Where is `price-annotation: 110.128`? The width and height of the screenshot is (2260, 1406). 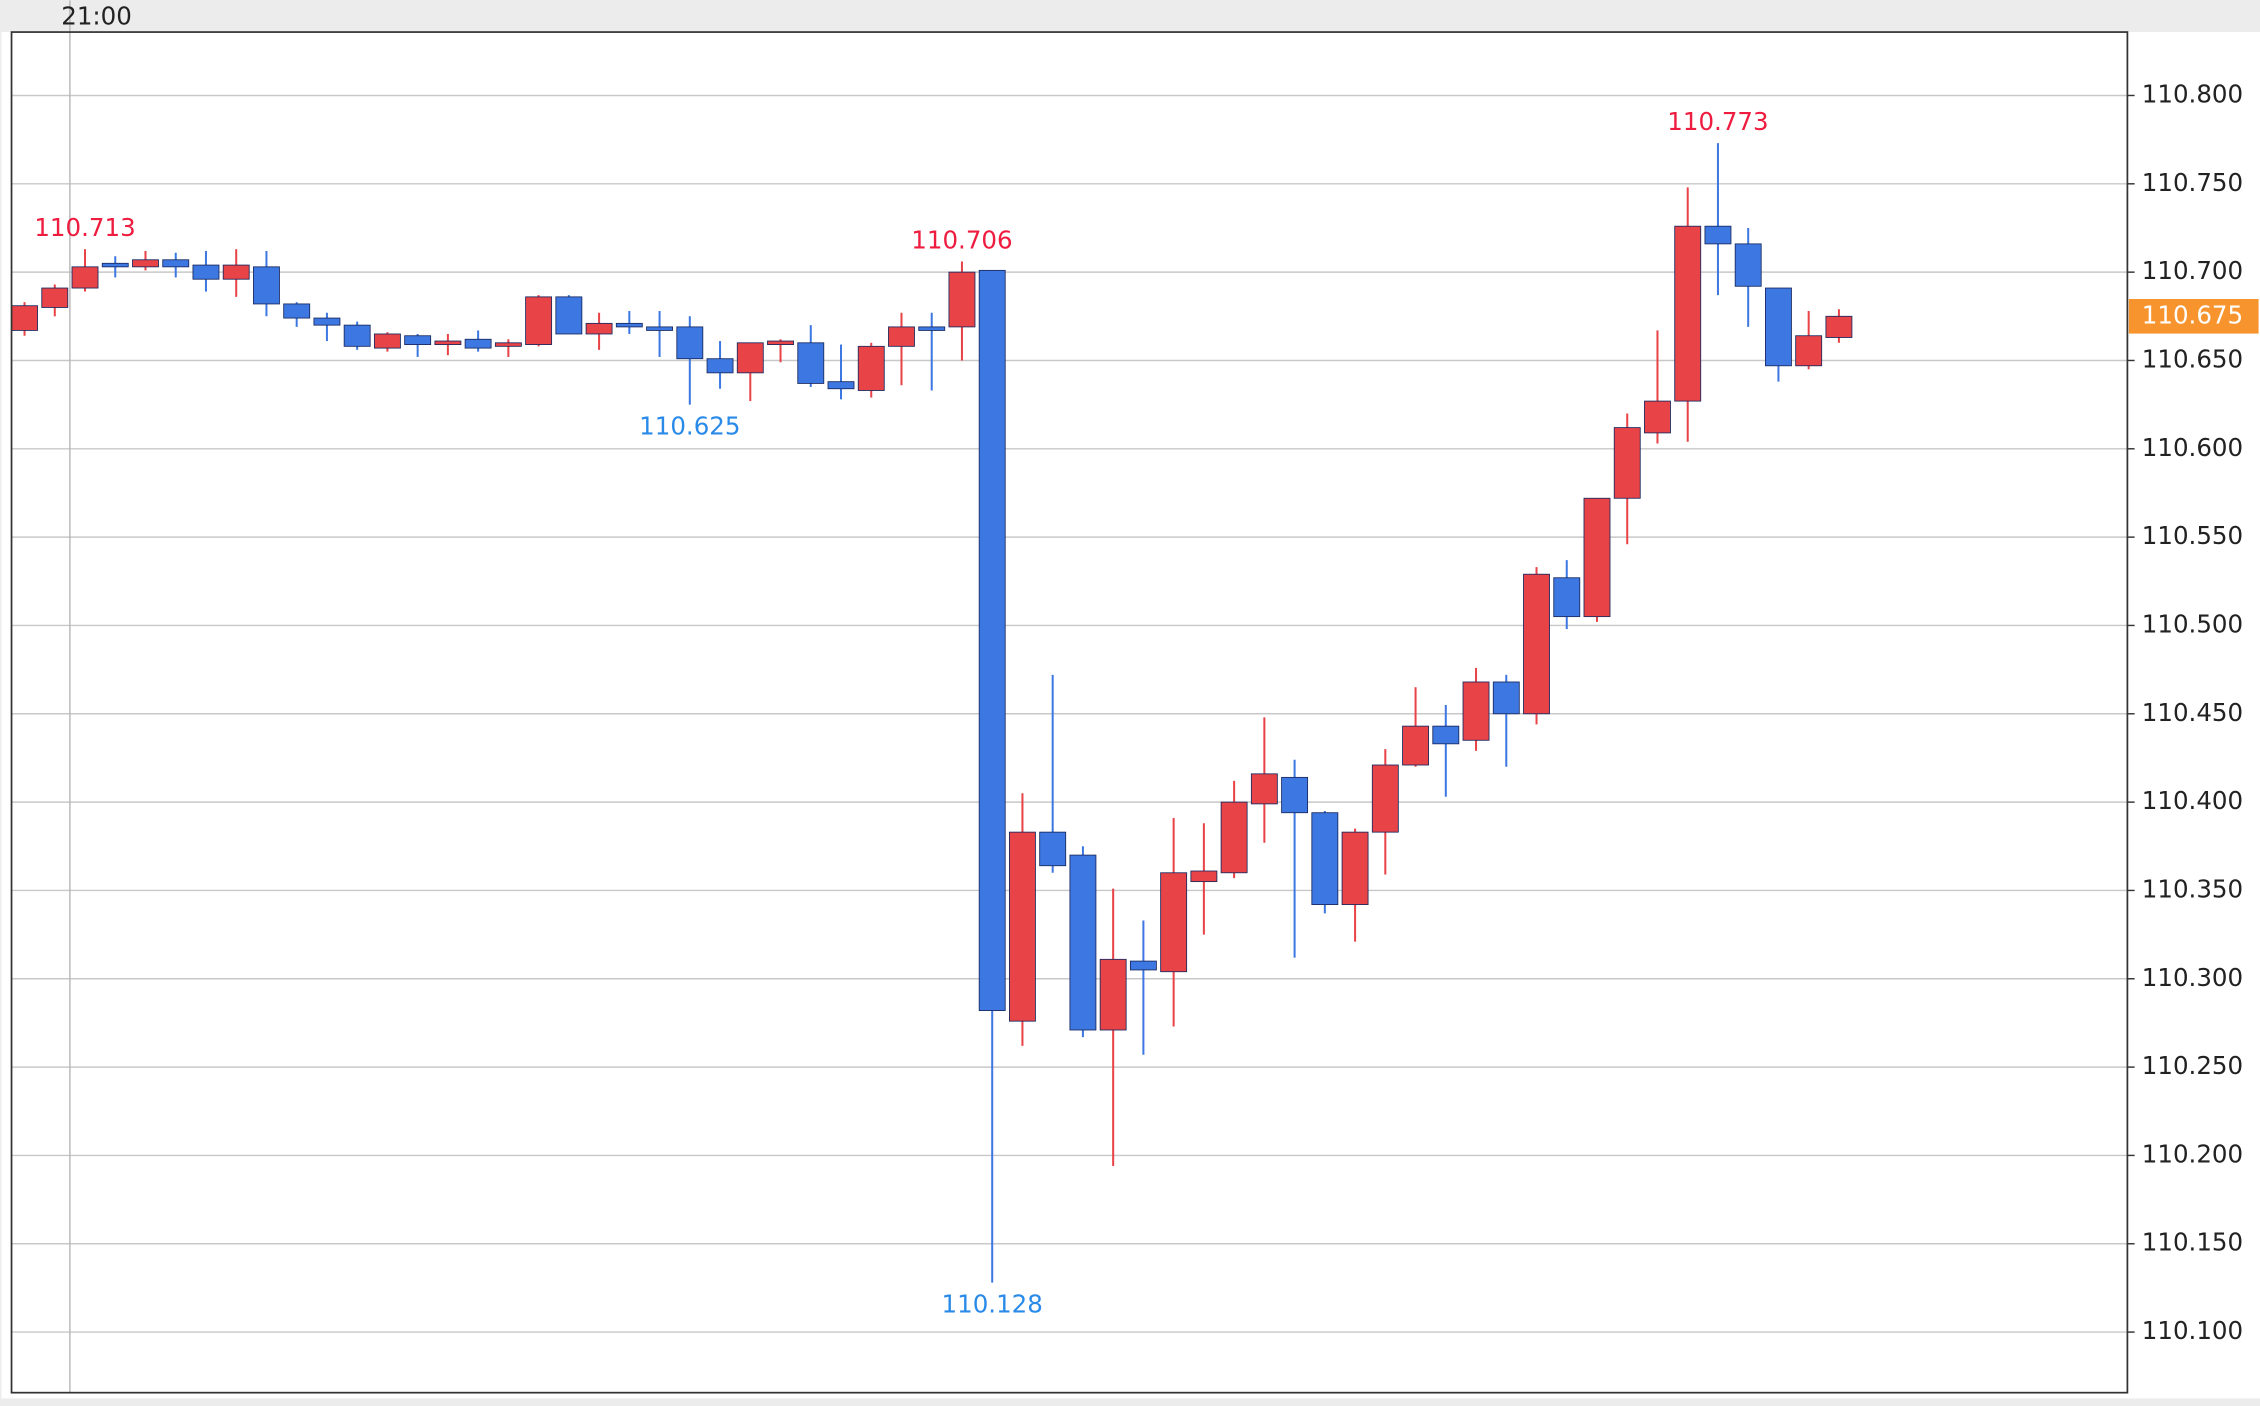 price-annotation: 110.128 is located at coordinates (992, 1304).